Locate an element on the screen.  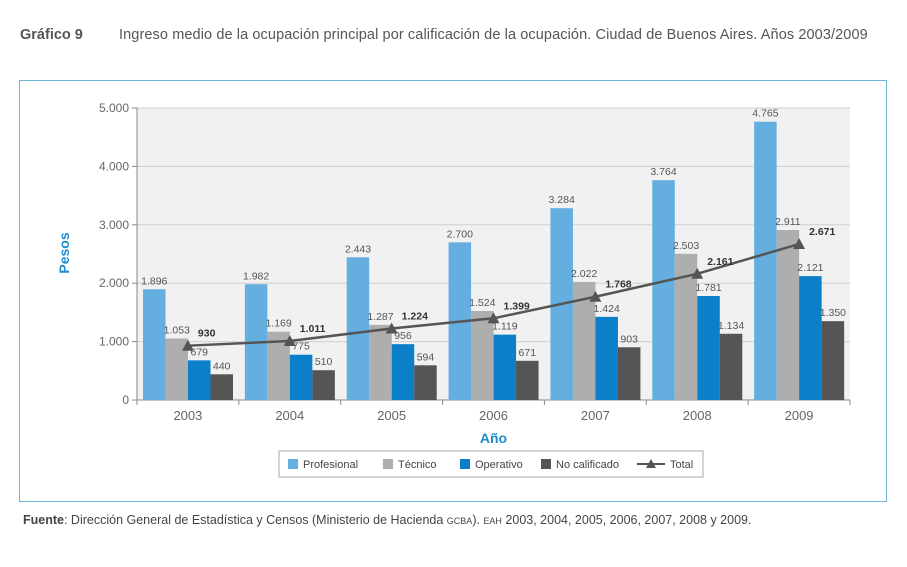
data-label-total: 2.161 is located at coordinates (720, 262).